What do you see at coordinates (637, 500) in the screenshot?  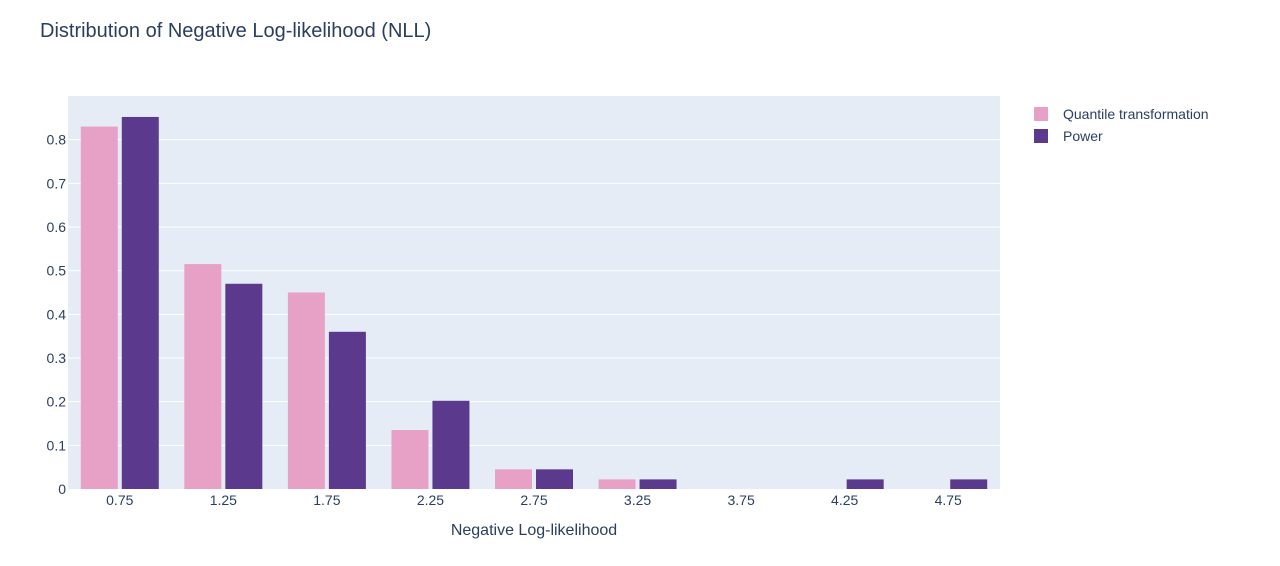 I see `x-tick-label: 3.25` at bounding box center [637, 500].